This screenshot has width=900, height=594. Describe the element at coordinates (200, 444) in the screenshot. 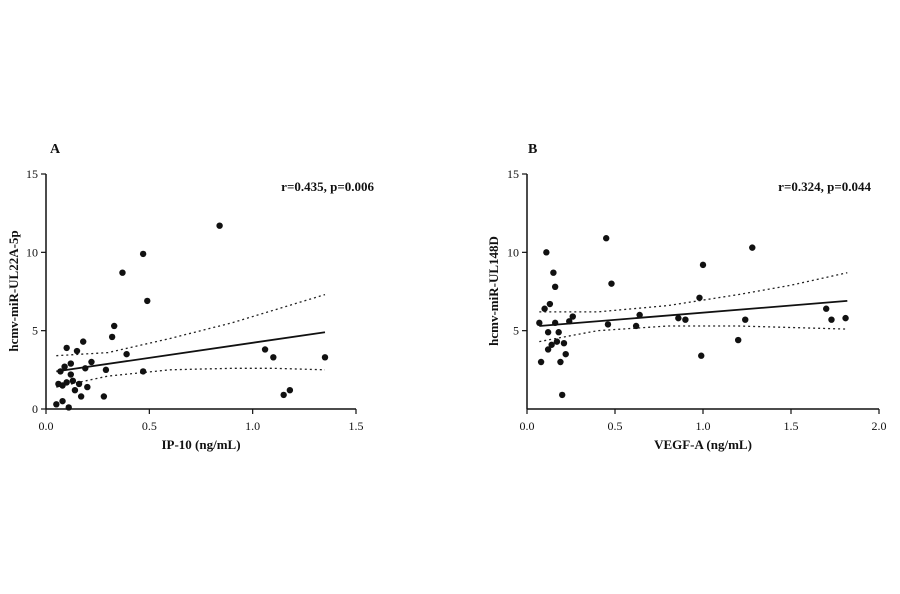

I see `panel-a-x-axis-title: IP-10 (ng/mL)` at that location.